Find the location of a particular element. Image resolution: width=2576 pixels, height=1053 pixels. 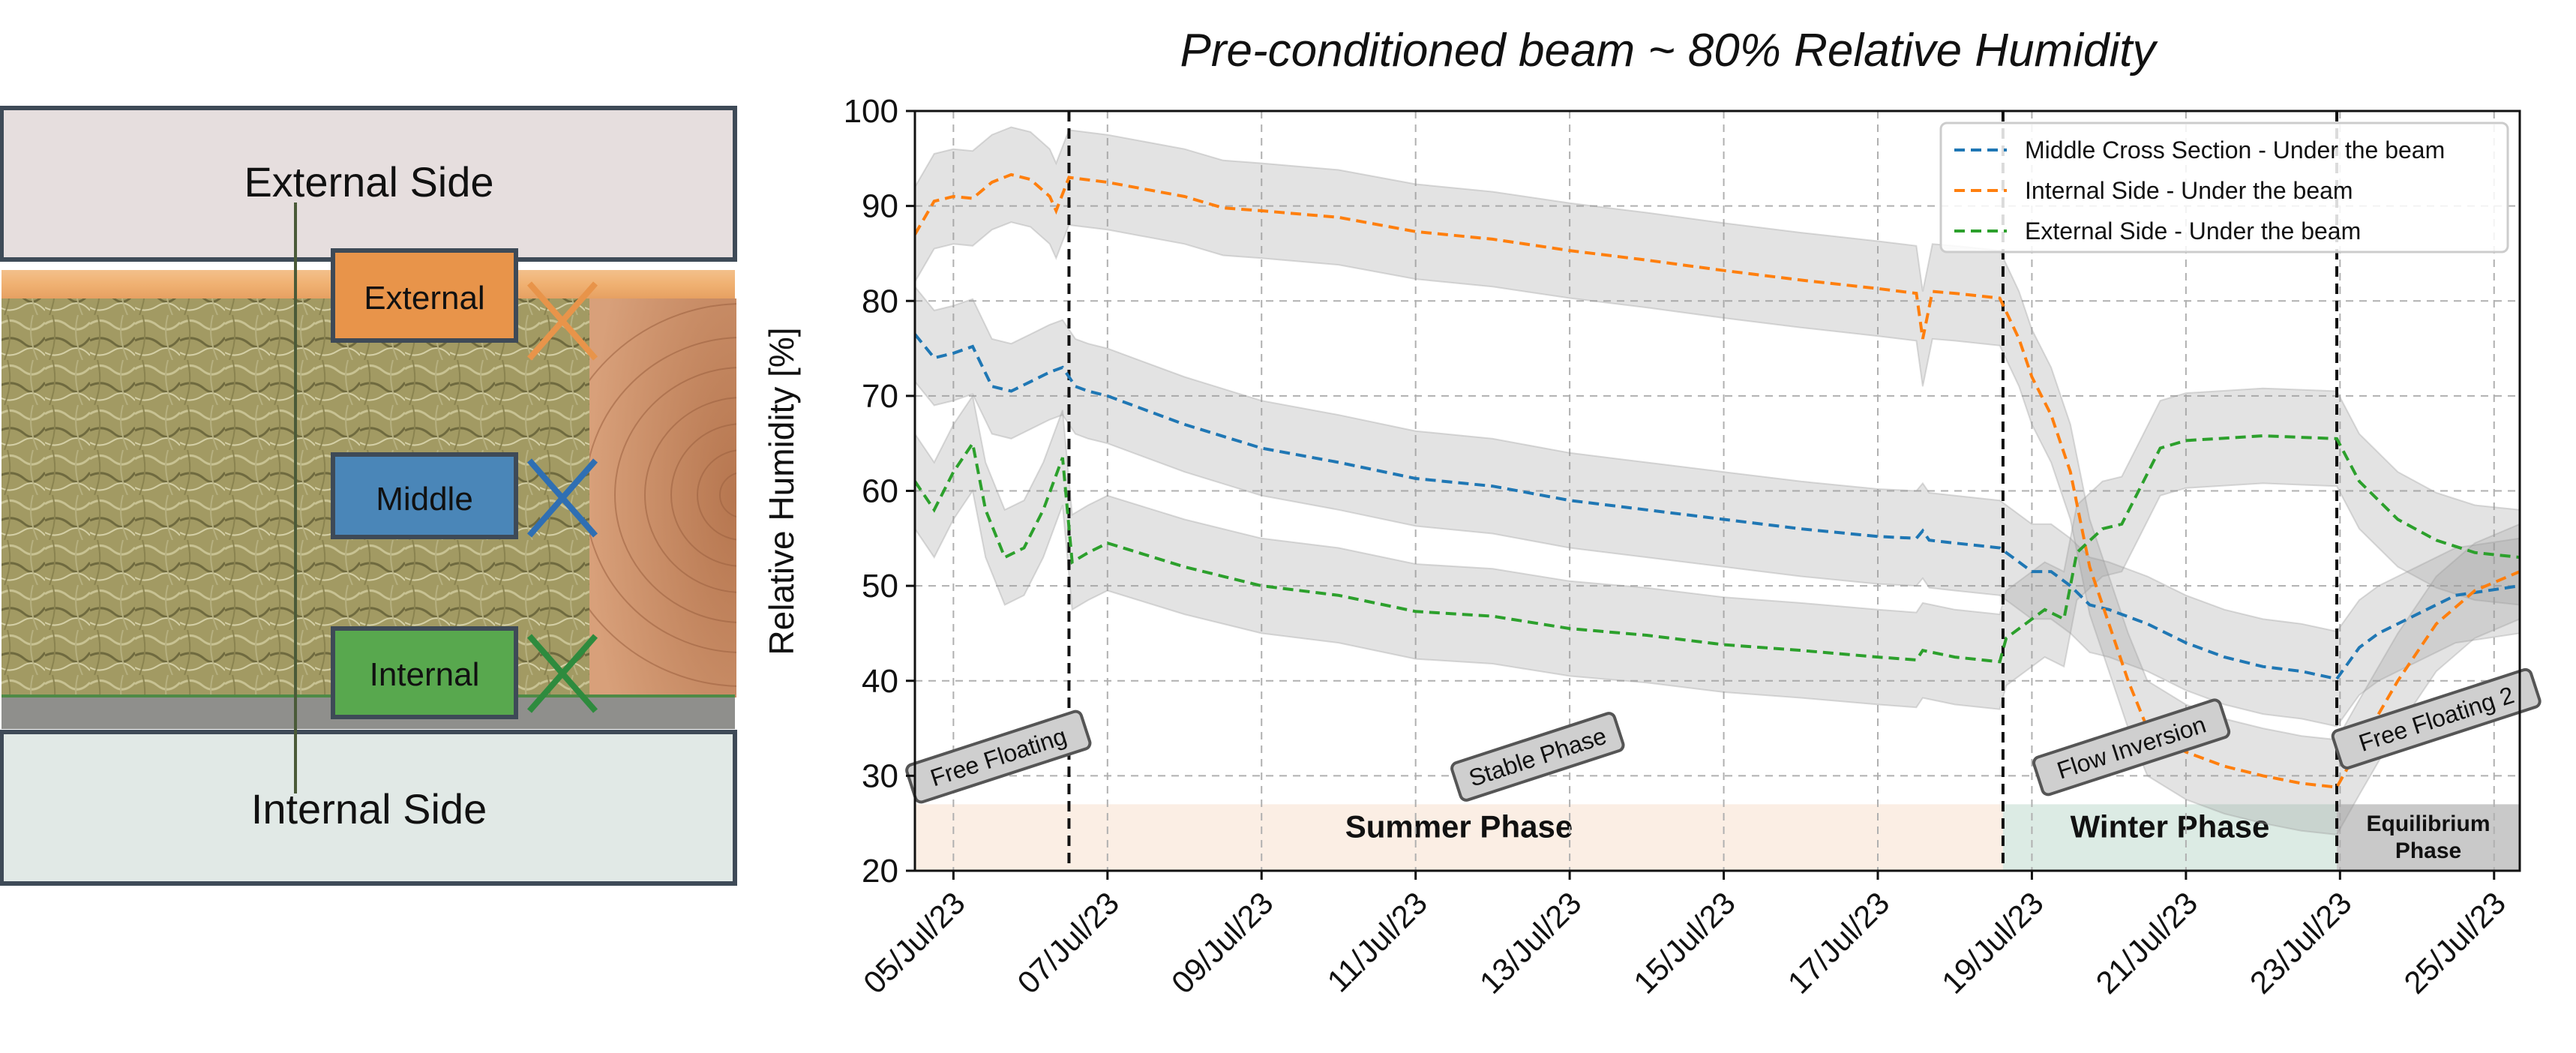

sensor-middle-cross is located at coordinates (562, 498).